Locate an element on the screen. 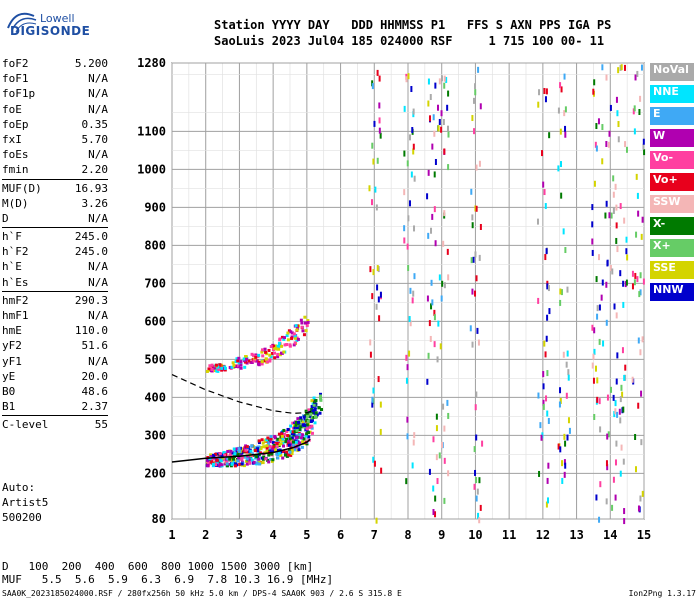 The height and width of the screenshot is (600, 700). autoscaling-info: Auto: Artist5 500200 is located at coordinates (25, 502).